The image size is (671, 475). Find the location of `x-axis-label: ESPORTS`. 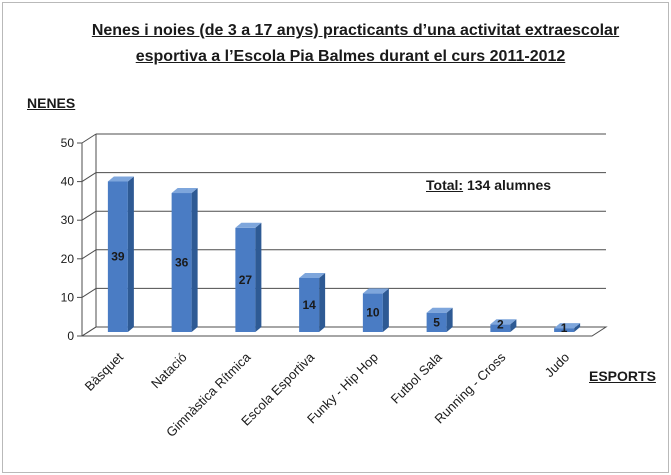

x-axis-label: ESPORTS is located at coordinates (622, 376).